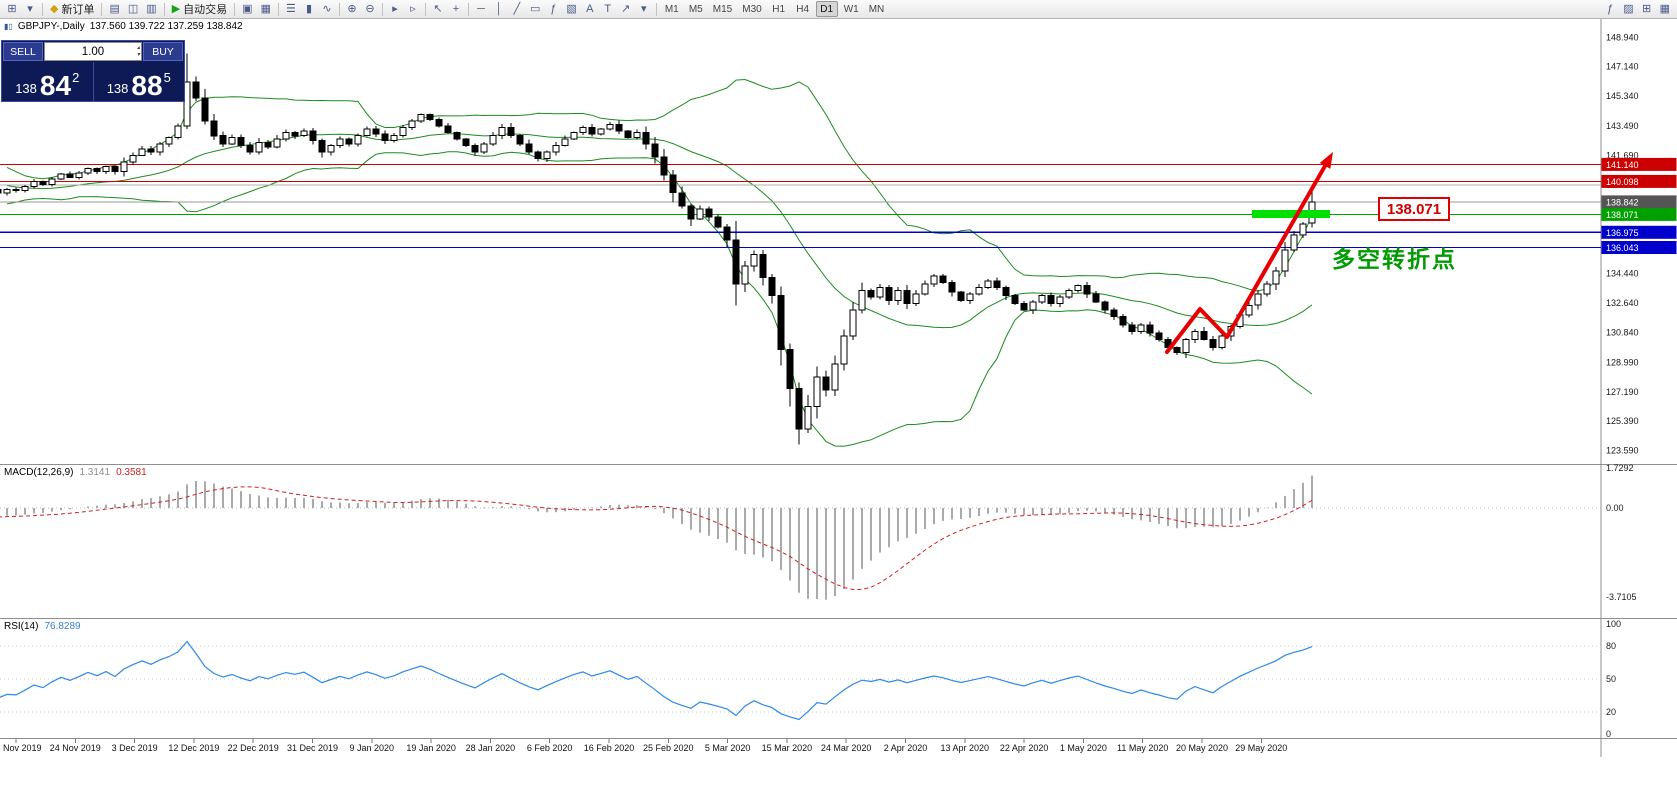  What do you see at coordinates (1610, 9) in the screenshot?
I see `indicators-list-button: ƒ` at bounding box center [1610, 9].